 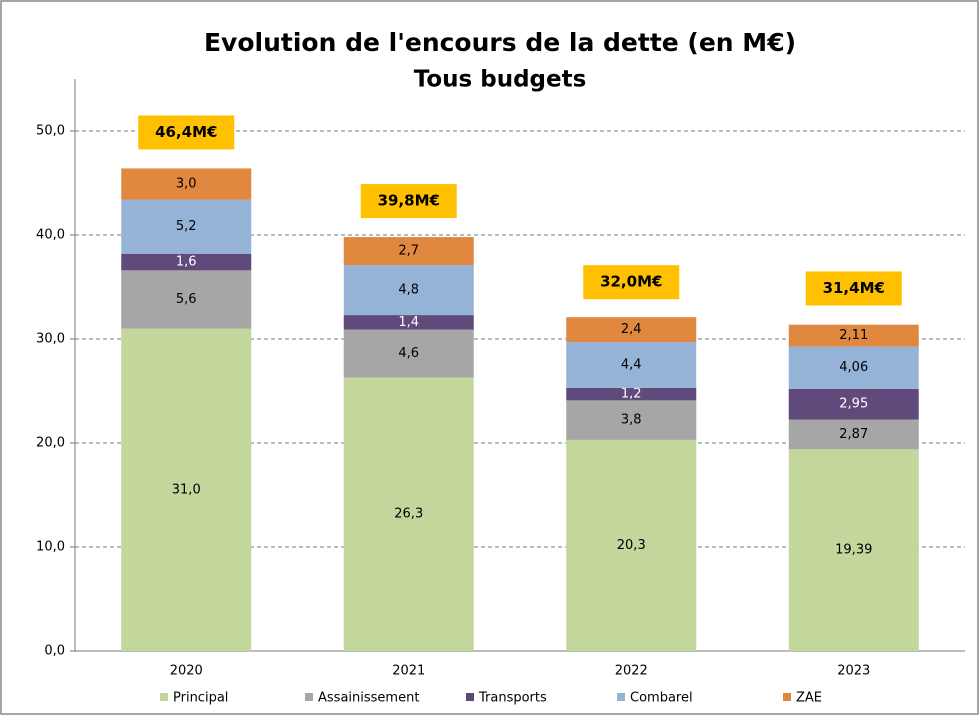 I want to click on y-tick-label: 50,0, so click(x=50, y=131).